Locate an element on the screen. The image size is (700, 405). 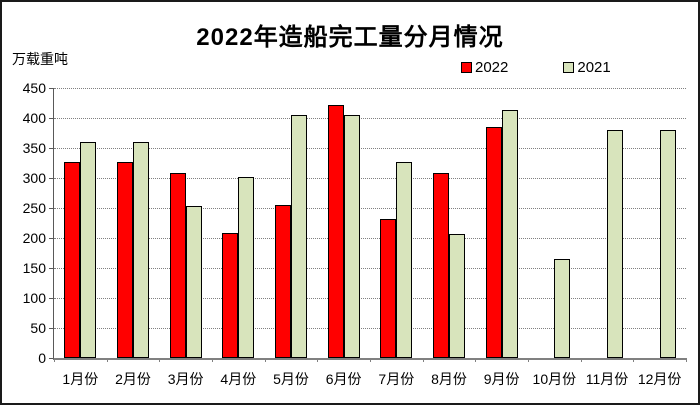
y-axis-label-350: 350 is located at coordinates (34, 148).